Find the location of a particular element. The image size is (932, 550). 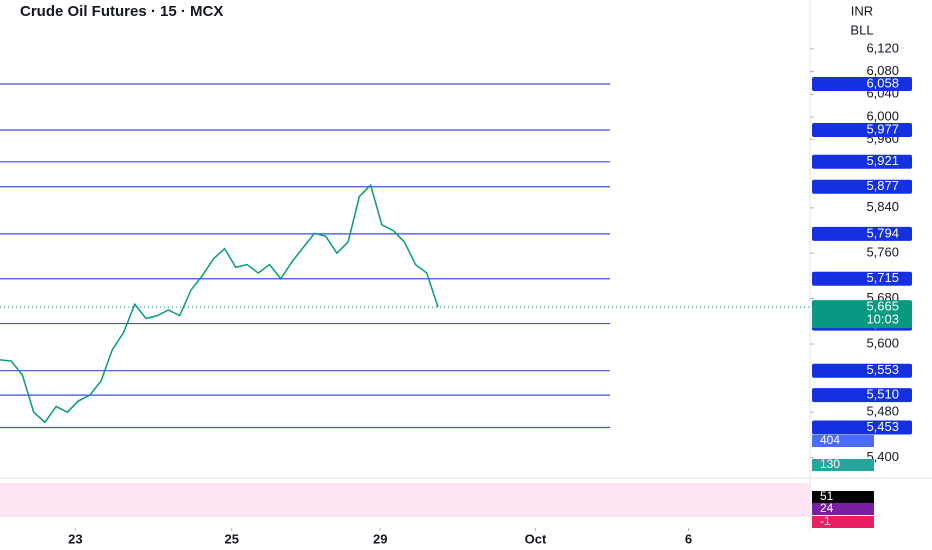

y-tick-label: 5,760 is located at coordinates (882, 252).